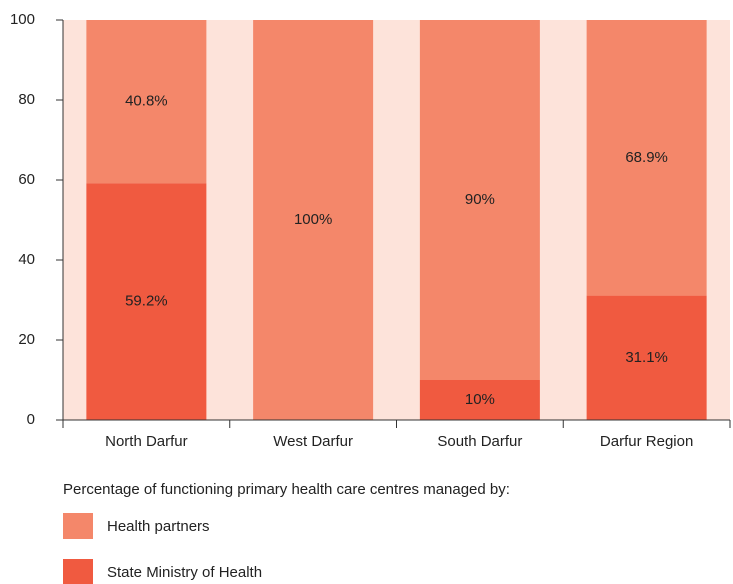 Image resolution: width=733 pixels, height=584 pixels. Describe the element at coordinates (31, 419) in the screenshot. I see `y-tick-label: 0` at that location.